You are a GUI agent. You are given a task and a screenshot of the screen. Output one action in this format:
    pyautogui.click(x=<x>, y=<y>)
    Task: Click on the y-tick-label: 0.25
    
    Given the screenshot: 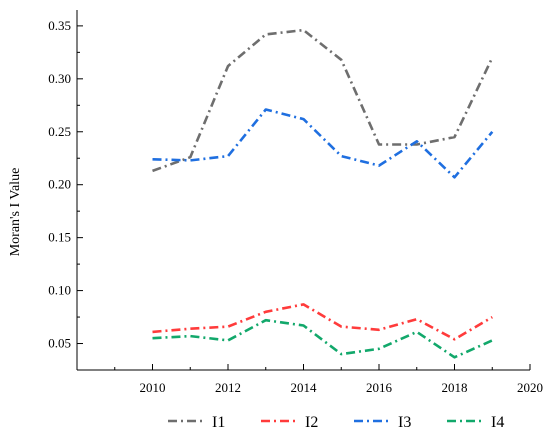 What is the action you would take?
    pyautogui.click(x=59, y=131)
    